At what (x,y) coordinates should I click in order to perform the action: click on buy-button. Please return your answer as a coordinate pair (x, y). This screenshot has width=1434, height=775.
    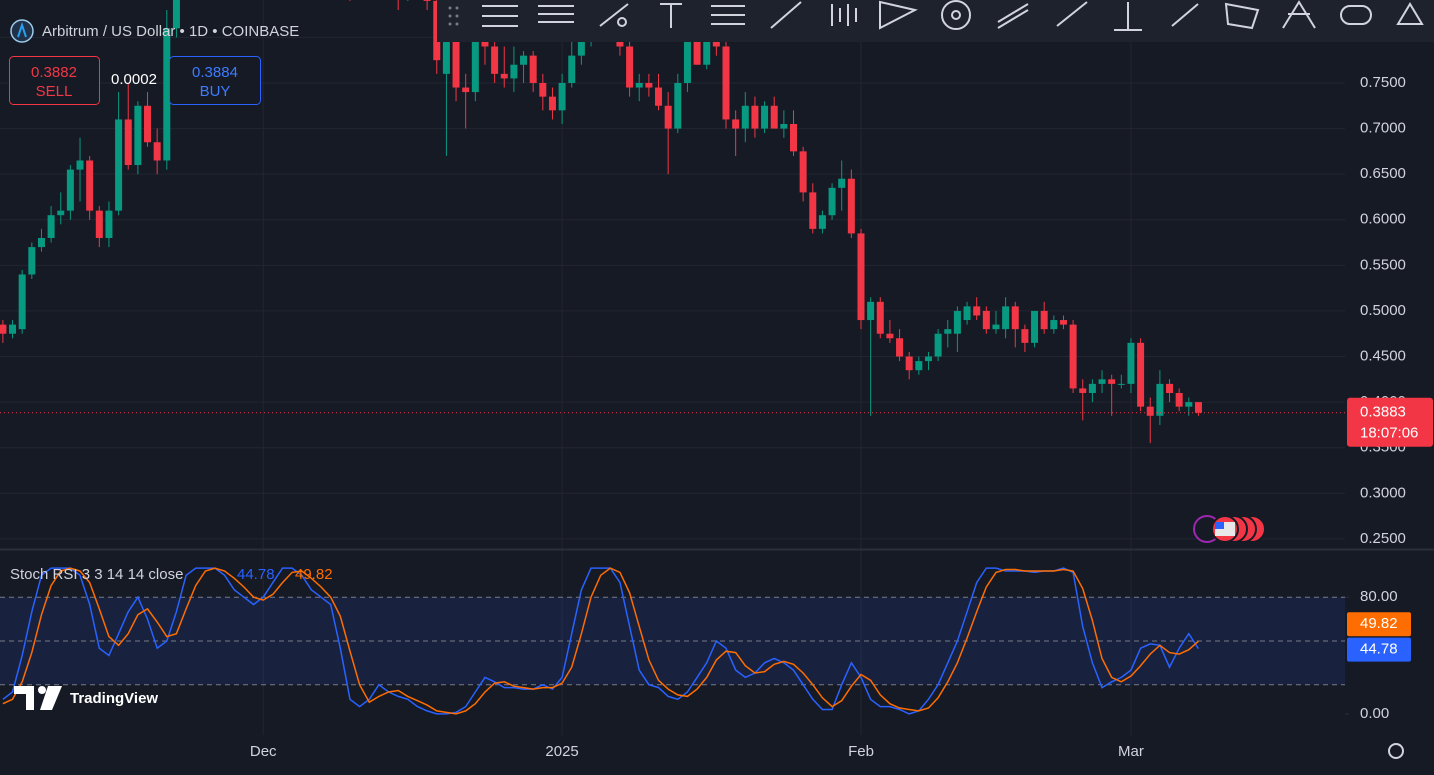
    Looking at the image, I should click on (215, 80).